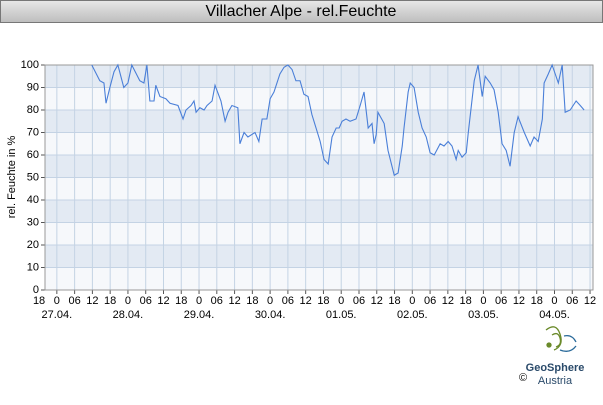 The height and width of the screenshot is (405, 603). Describe the element at coordinates (412, 315) in the screenshot. I see `x-date-label: 02.05.` at that location.